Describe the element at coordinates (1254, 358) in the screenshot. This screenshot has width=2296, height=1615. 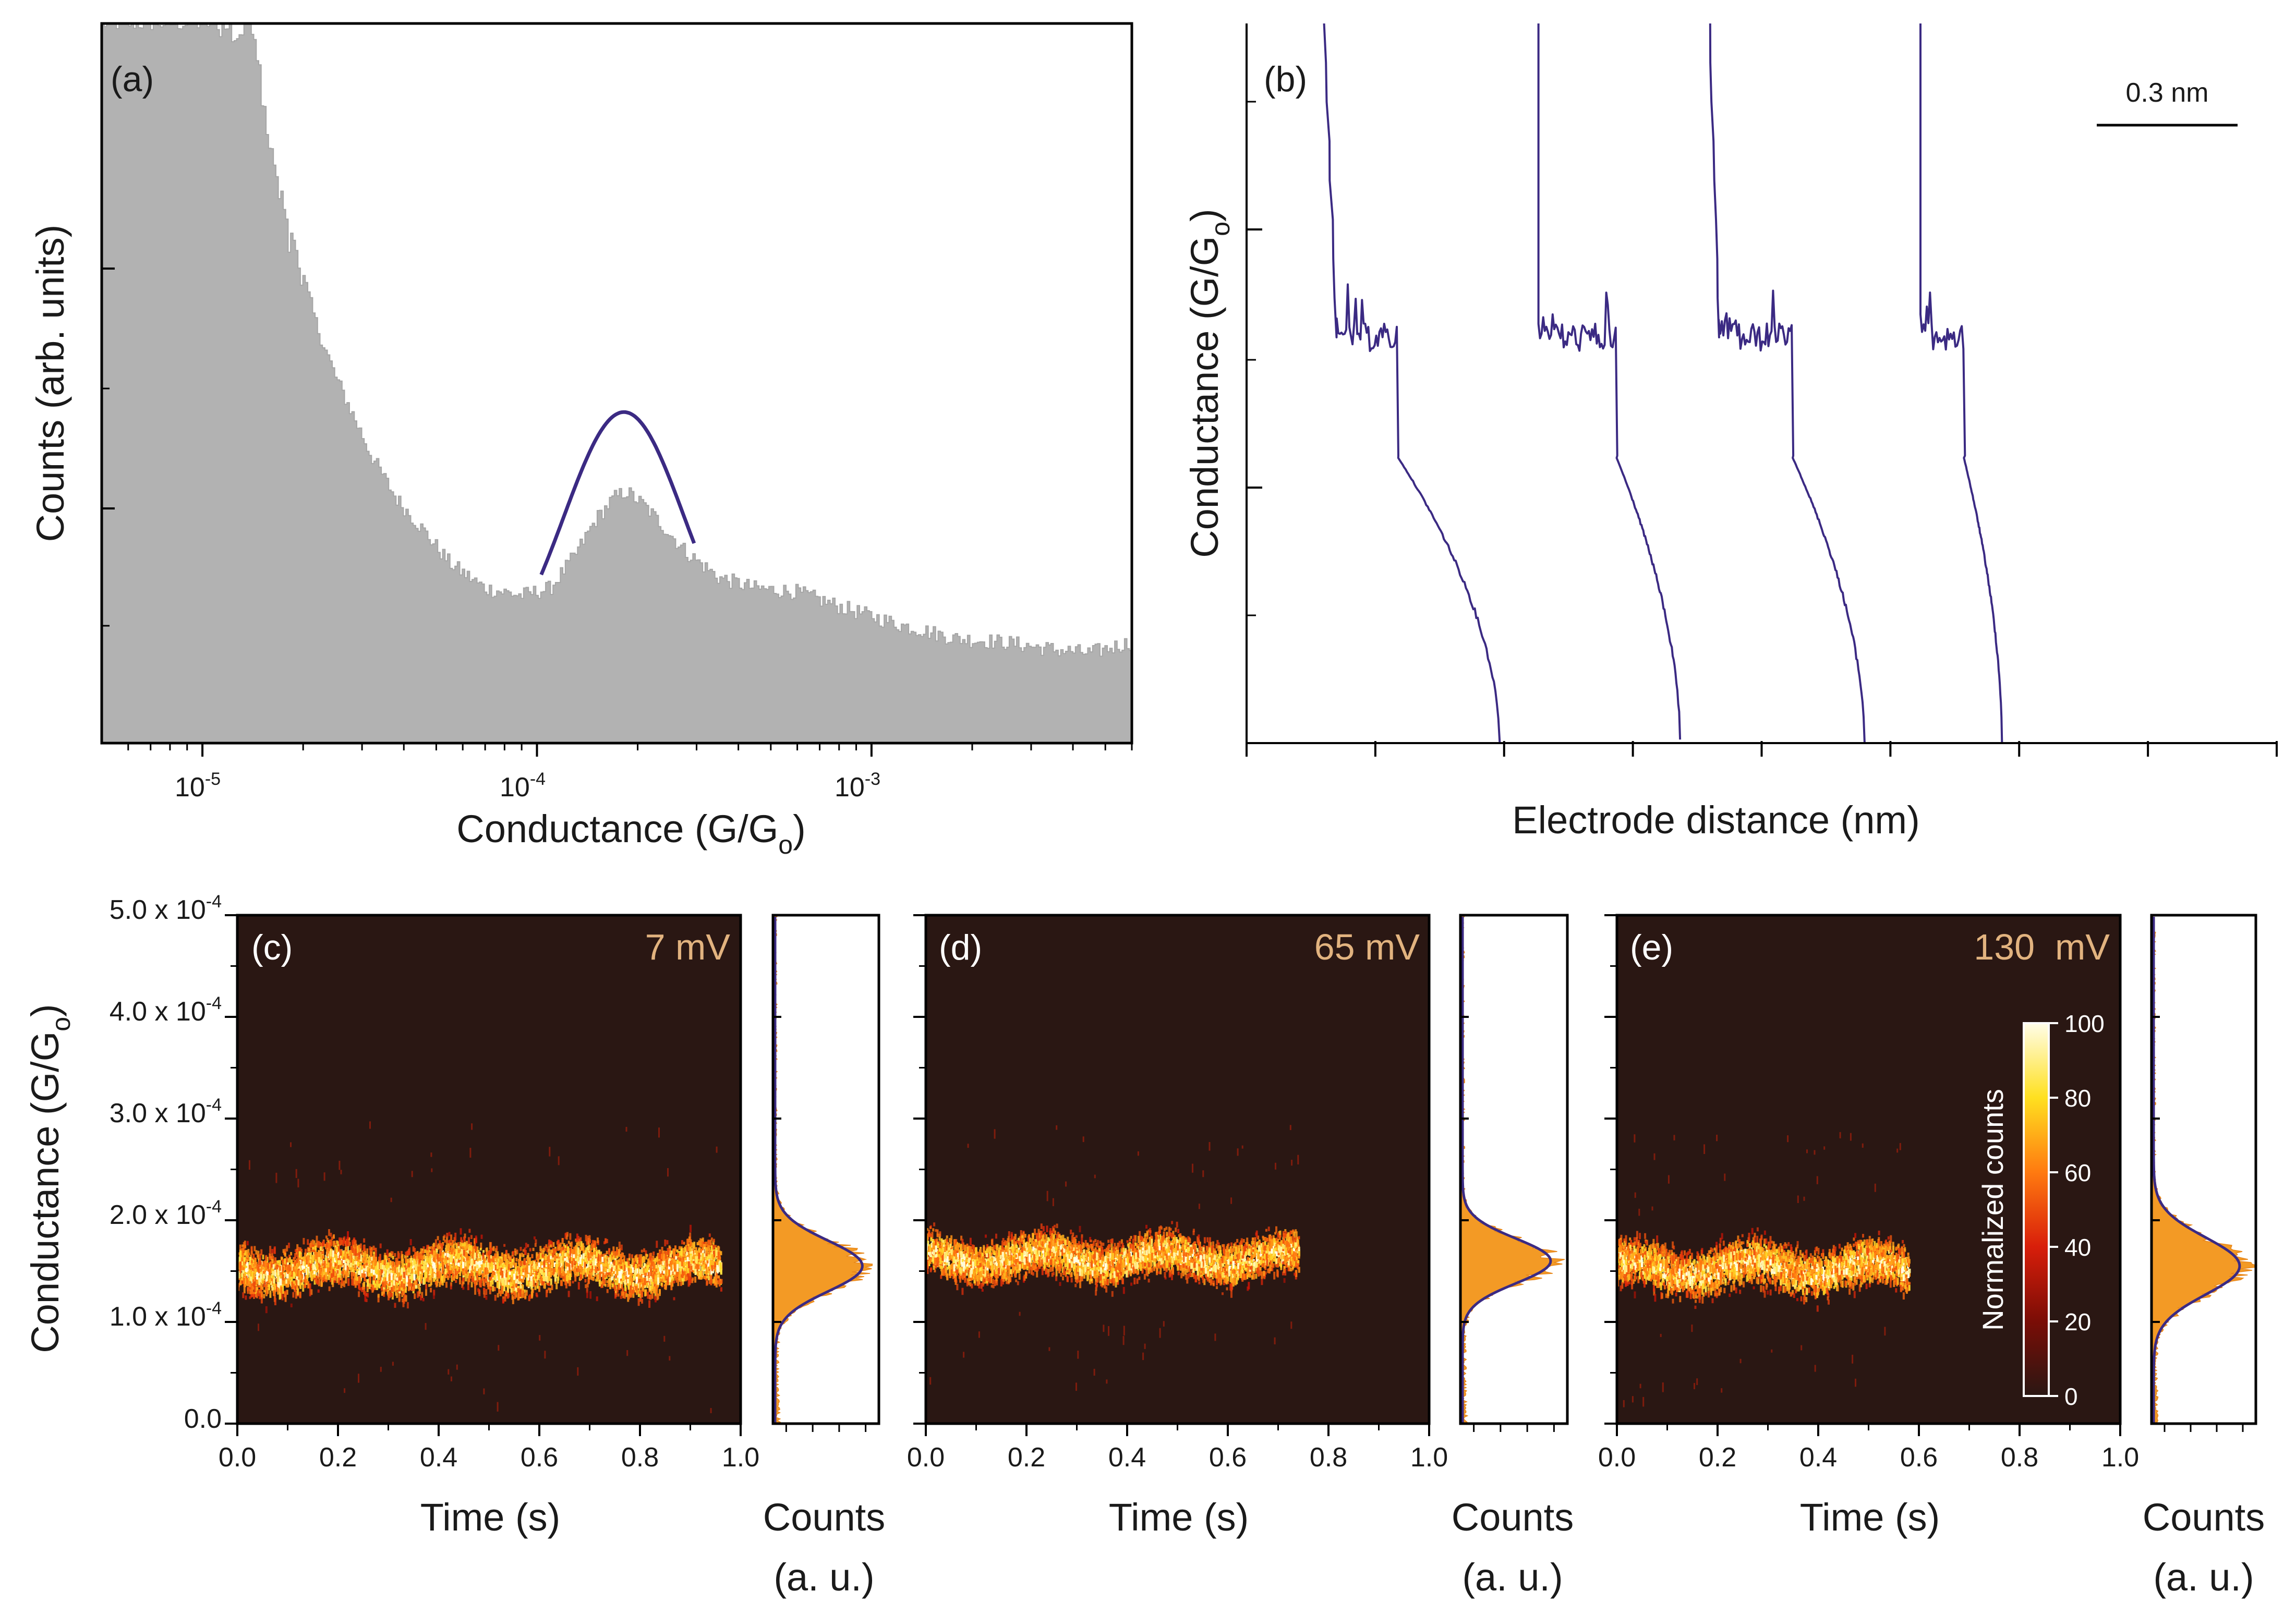
I see `panel-b-y-ticks` at that location.